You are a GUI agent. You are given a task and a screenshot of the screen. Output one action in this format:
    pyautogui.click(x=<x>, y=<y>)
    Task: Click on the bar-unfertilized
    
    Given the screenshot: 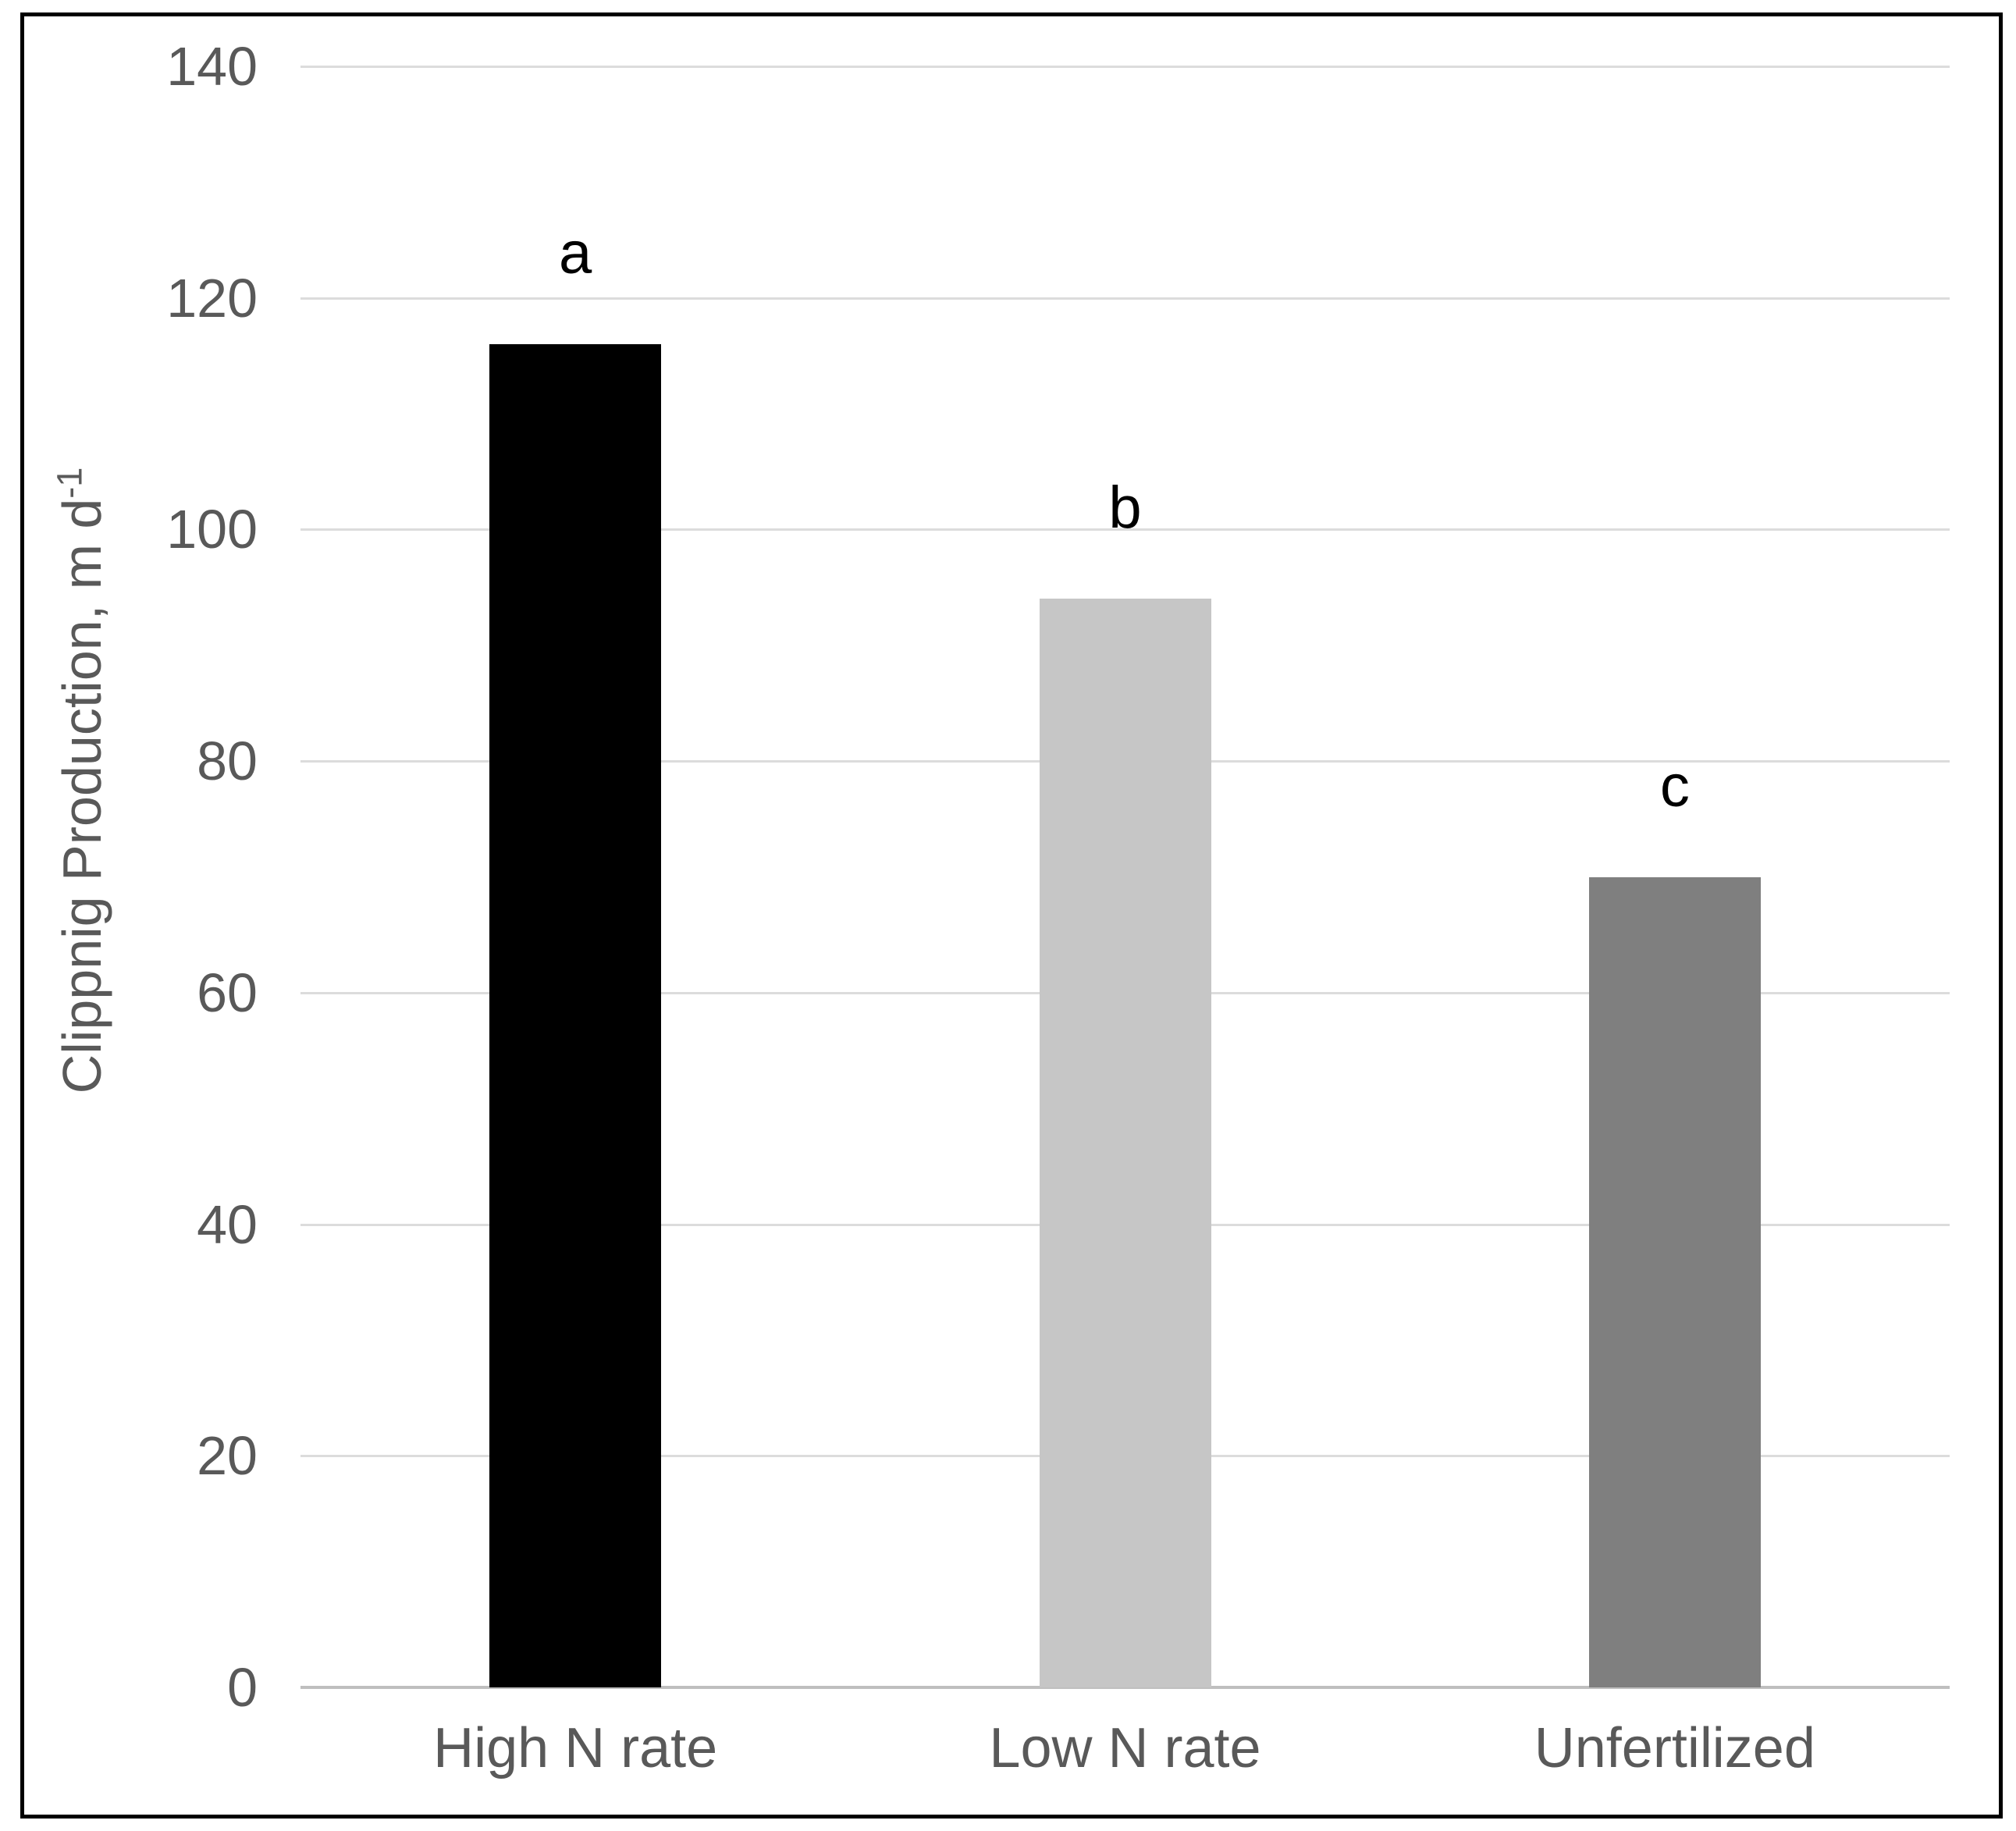 What is the action you would take?
    pyautogui.click(x=1674, y=1281)
    